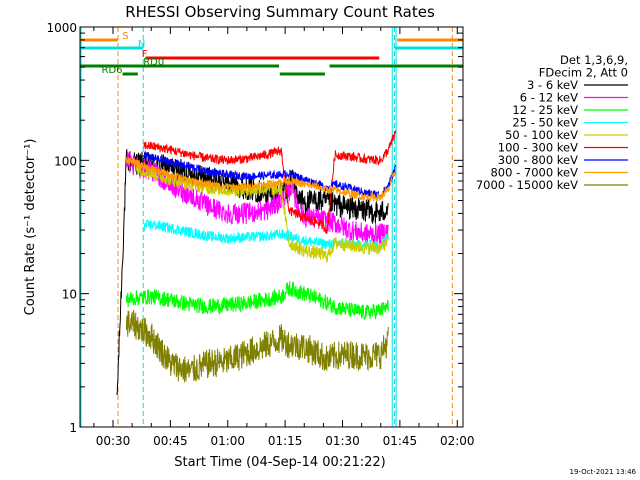 Image resolution: width=640 pixels, height=480 pixels. I want to click on legend-entry-label: 50 - 100 keV, so click(541, 135).